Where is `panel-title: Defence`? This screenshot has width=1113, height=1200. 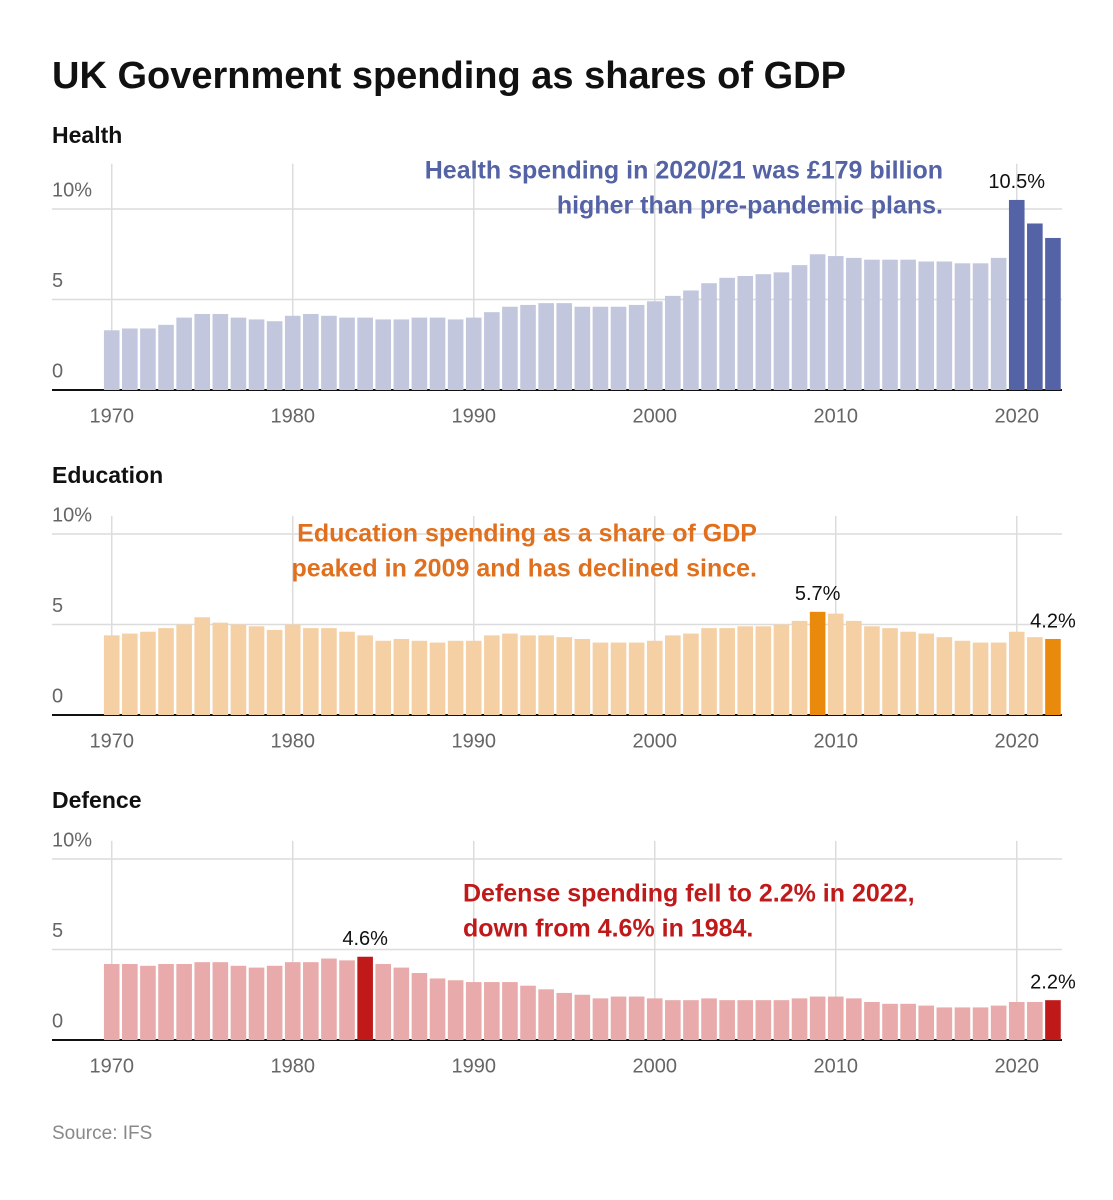
panel-title: Defence is located at coordinates (96, 800).